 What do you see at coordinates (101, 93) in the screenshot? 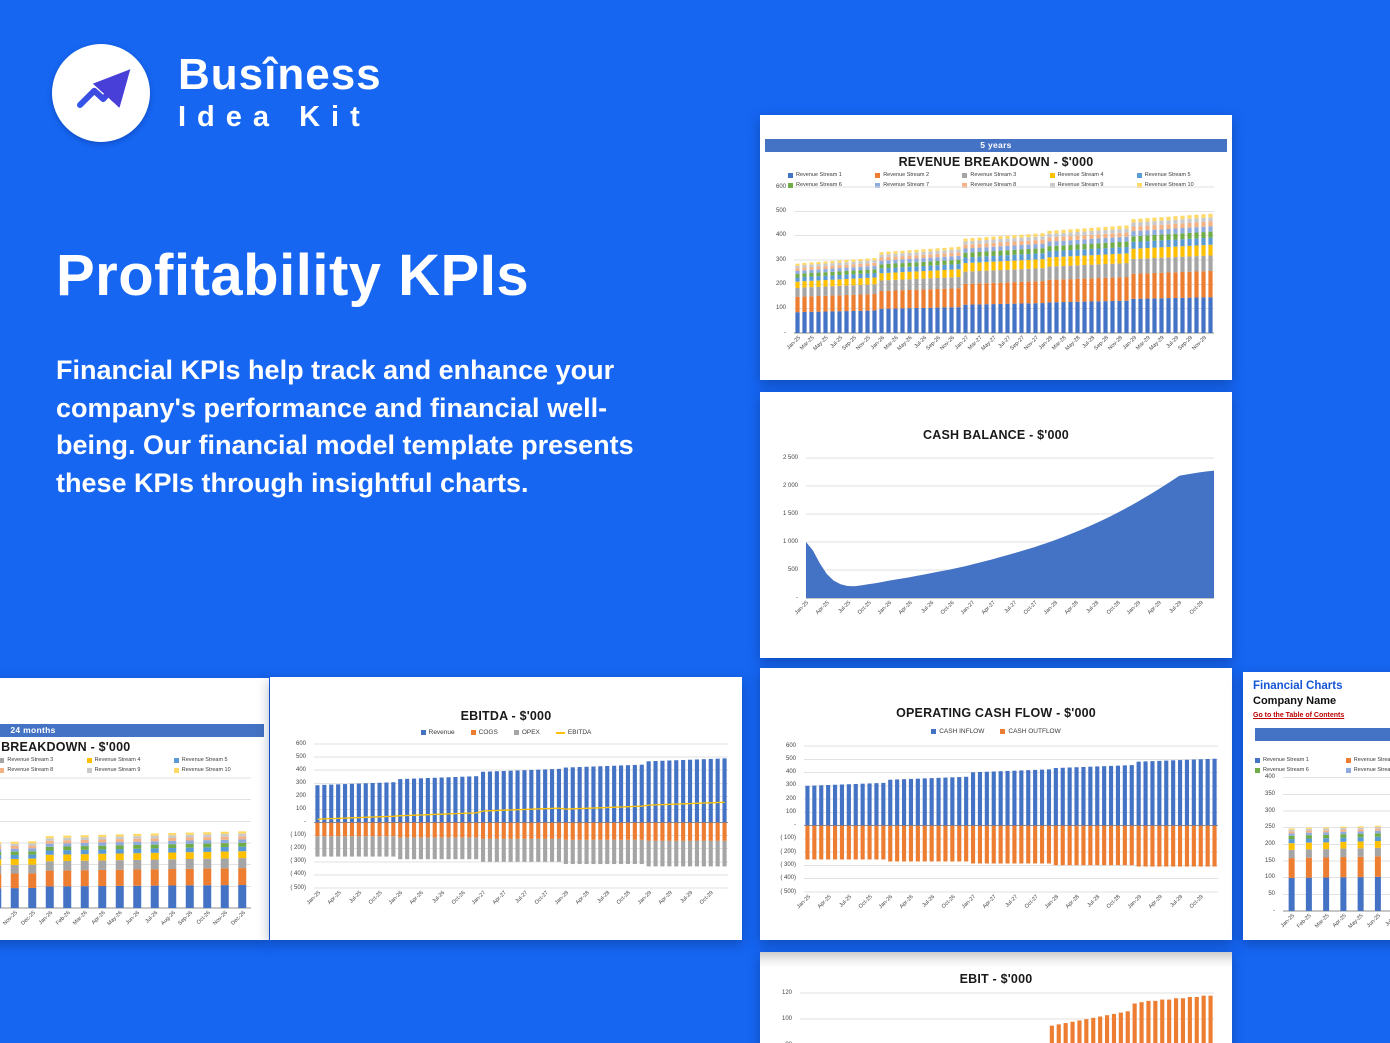
I see `trend-up-arrow-icon` at bounding box center [101, 93].